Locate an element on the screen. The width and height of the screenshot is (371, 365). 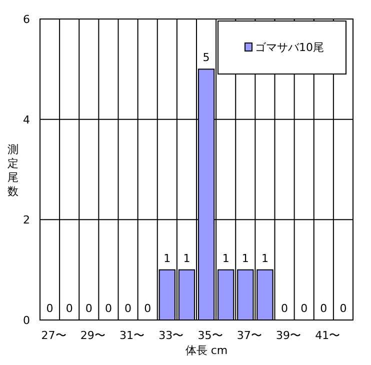
x-tick-label: 35〜 is located at coordinates (210, 335).